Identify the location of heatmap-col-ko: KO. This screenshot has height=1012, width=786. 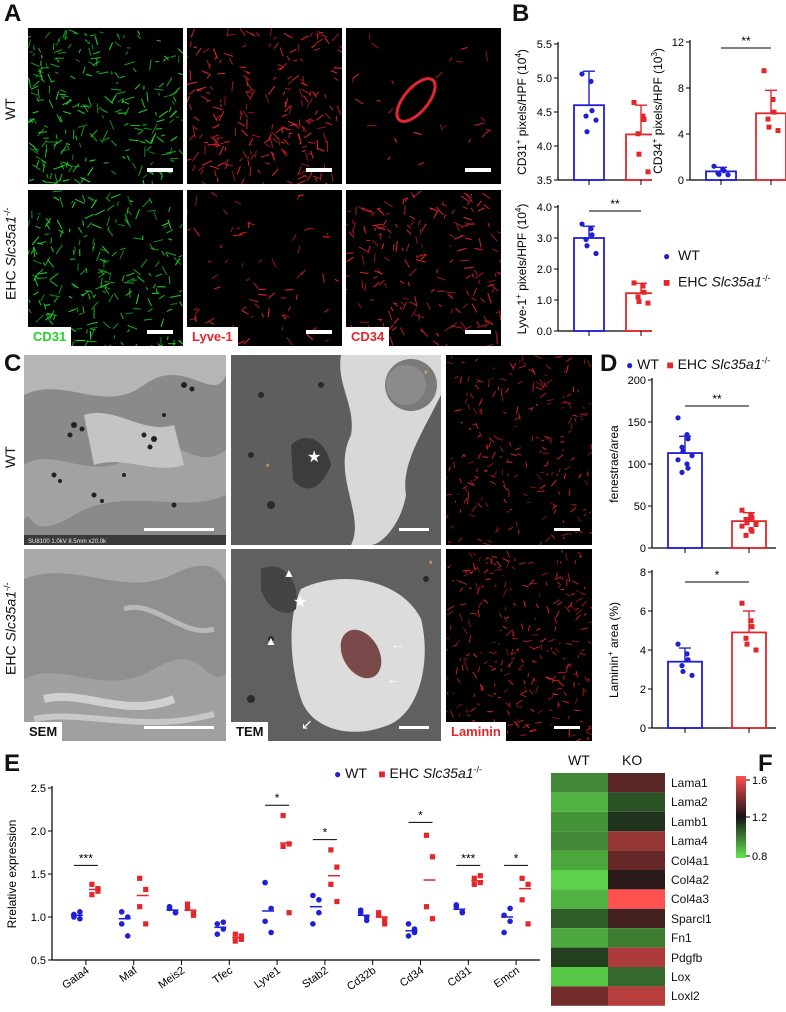
(632, 760).